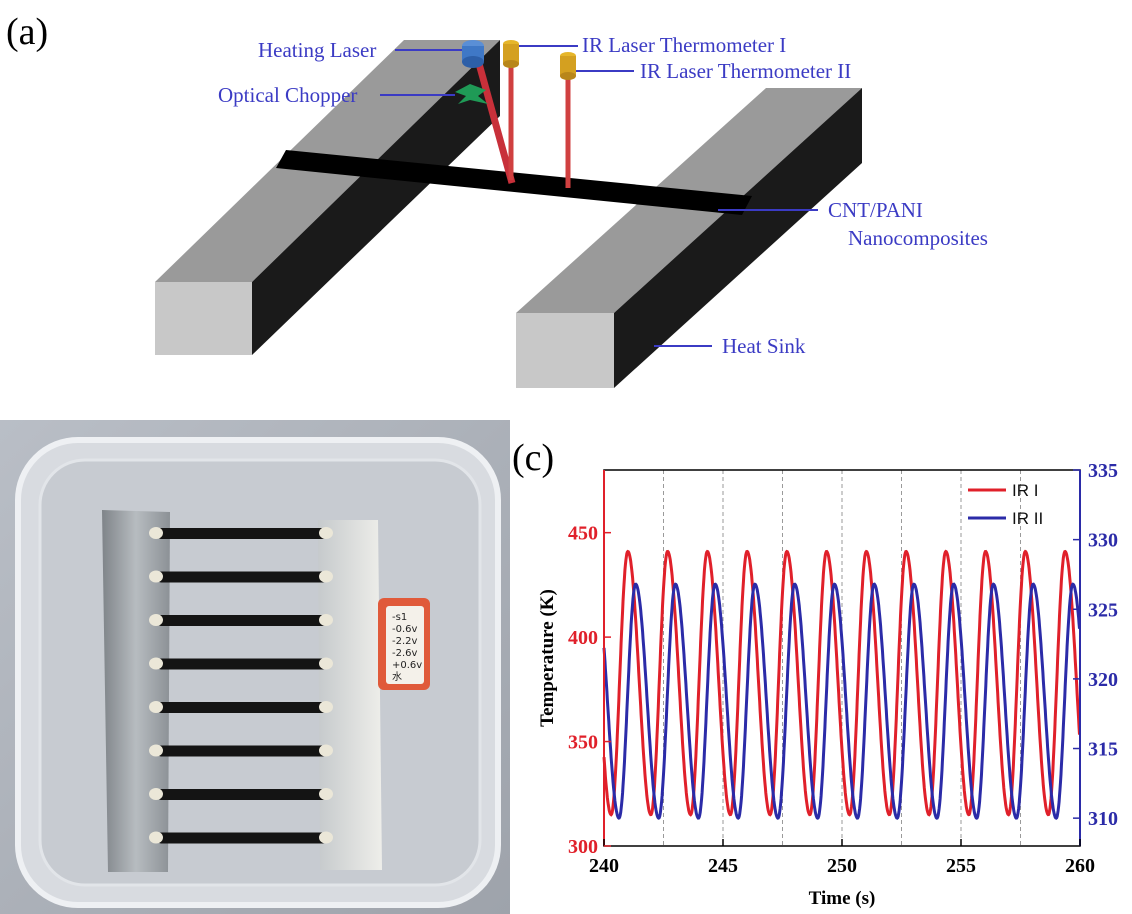  I want to click on legend: IR I IR II, so click(1005, 504).